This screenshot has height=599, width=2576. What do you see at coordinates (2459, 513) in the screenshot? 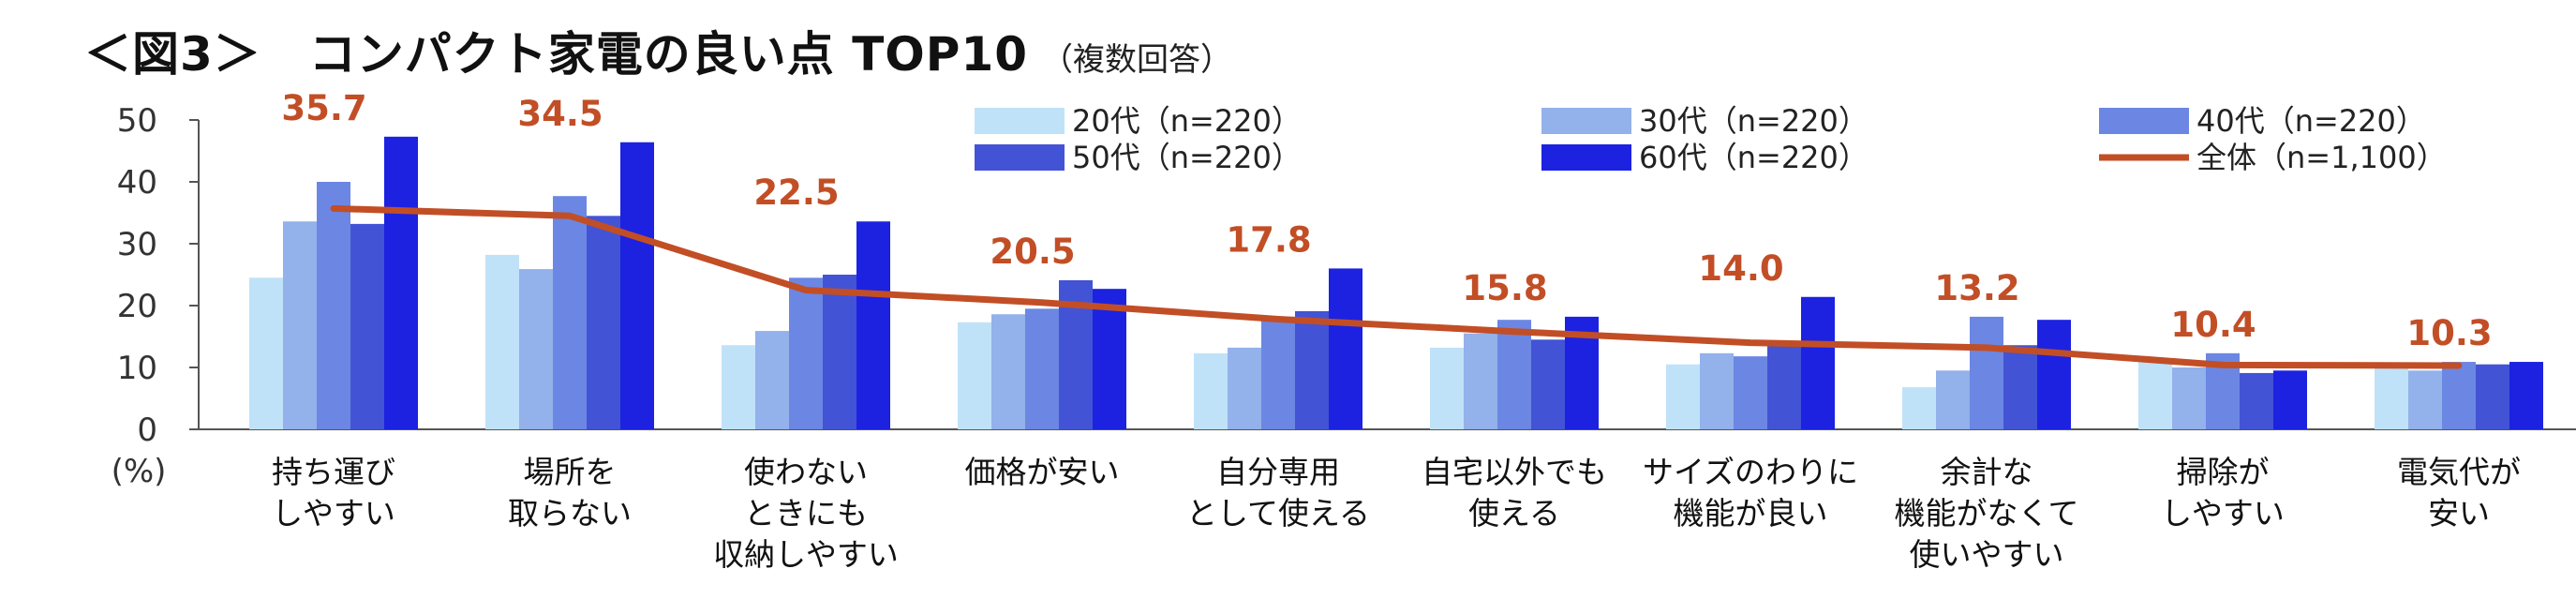
I see `category-label: 安い` at bounding box center [2459, 513].